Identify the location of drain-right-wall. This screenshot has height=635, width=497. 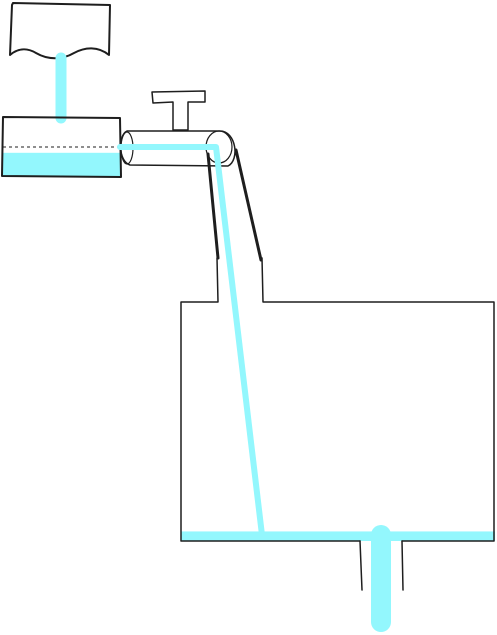
(402, 565).